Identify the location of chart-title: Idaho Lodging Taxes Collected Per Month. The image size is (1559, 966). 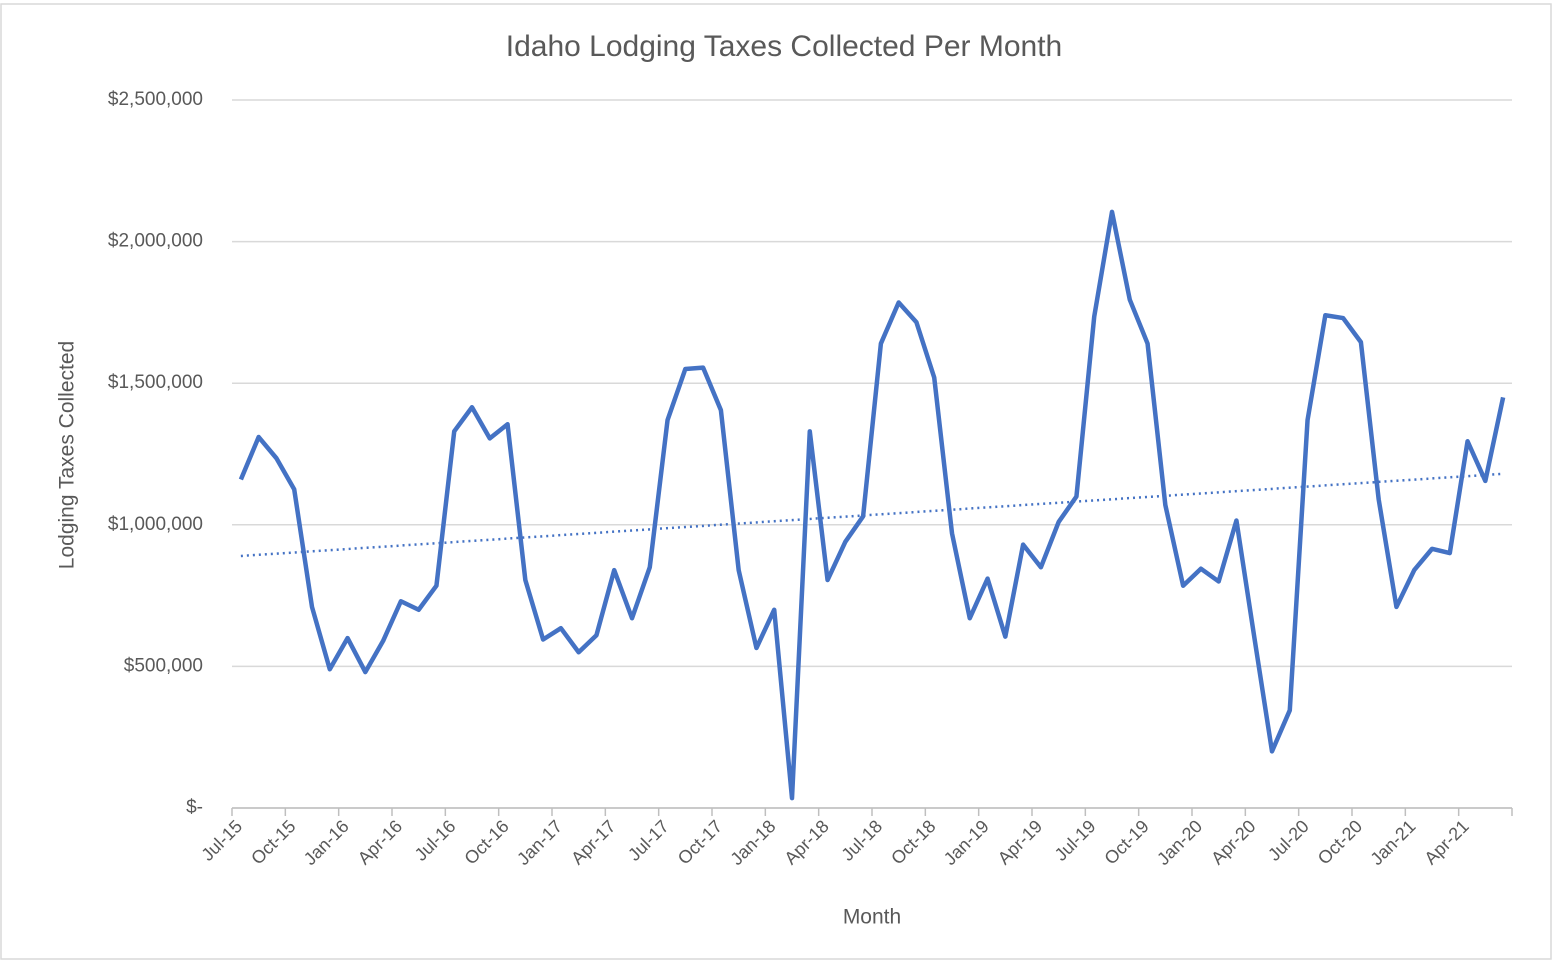
(784, 46).